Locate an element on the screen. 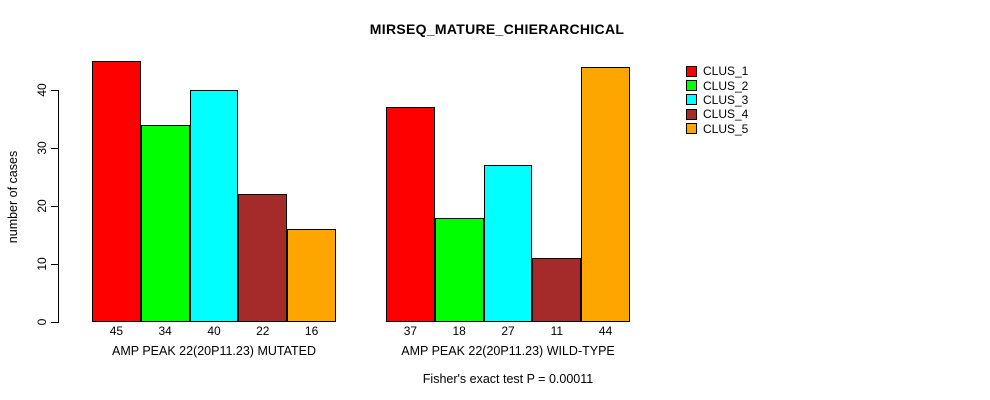 This screenshot has width=990, height=400. footnote-fishers-test: Fisher's exact test P = 0.00011 is located at coordinates (508, 379).